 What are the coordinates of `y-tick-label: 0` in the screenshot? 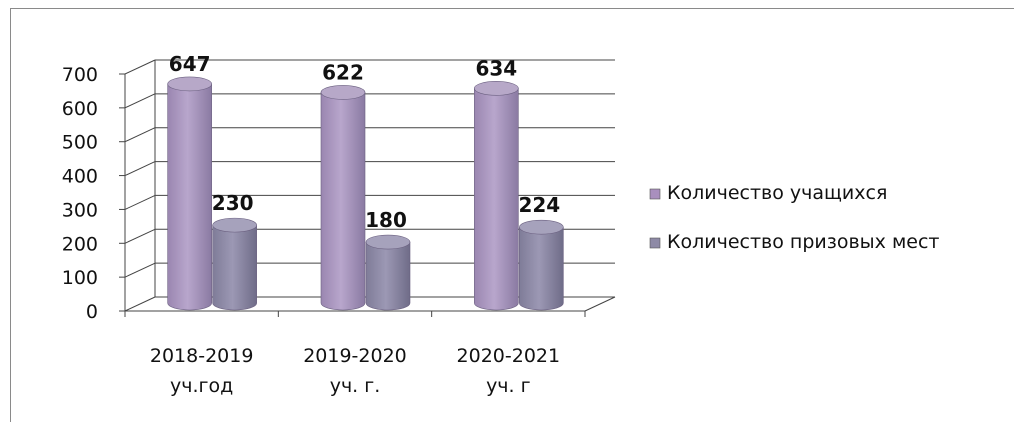 It's located at (92, 312).